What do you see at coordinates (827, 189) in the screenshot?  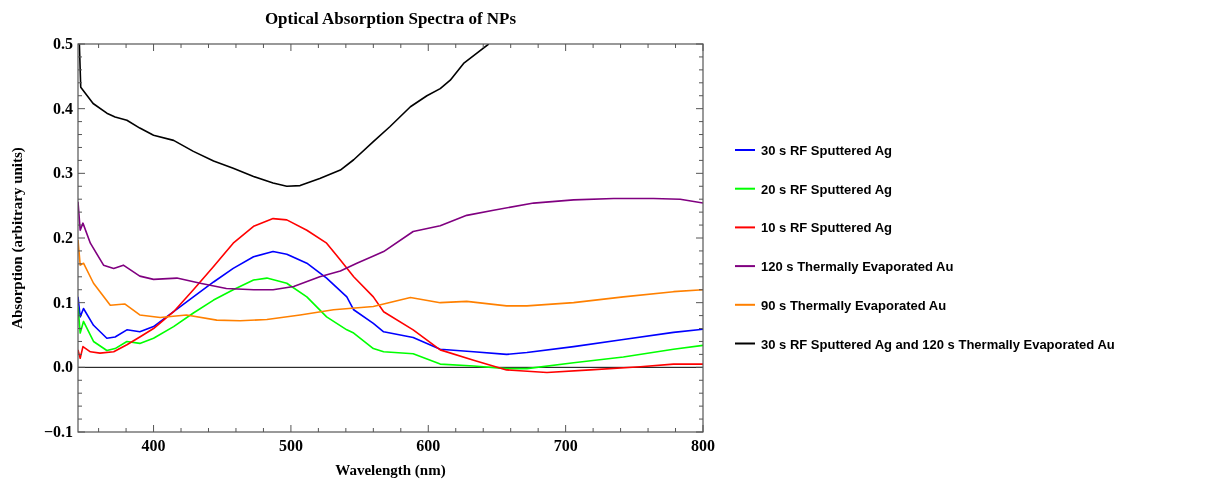 I see `legend-label: 20 s RF Sputtered Ag` at bounding box center [827, 189].